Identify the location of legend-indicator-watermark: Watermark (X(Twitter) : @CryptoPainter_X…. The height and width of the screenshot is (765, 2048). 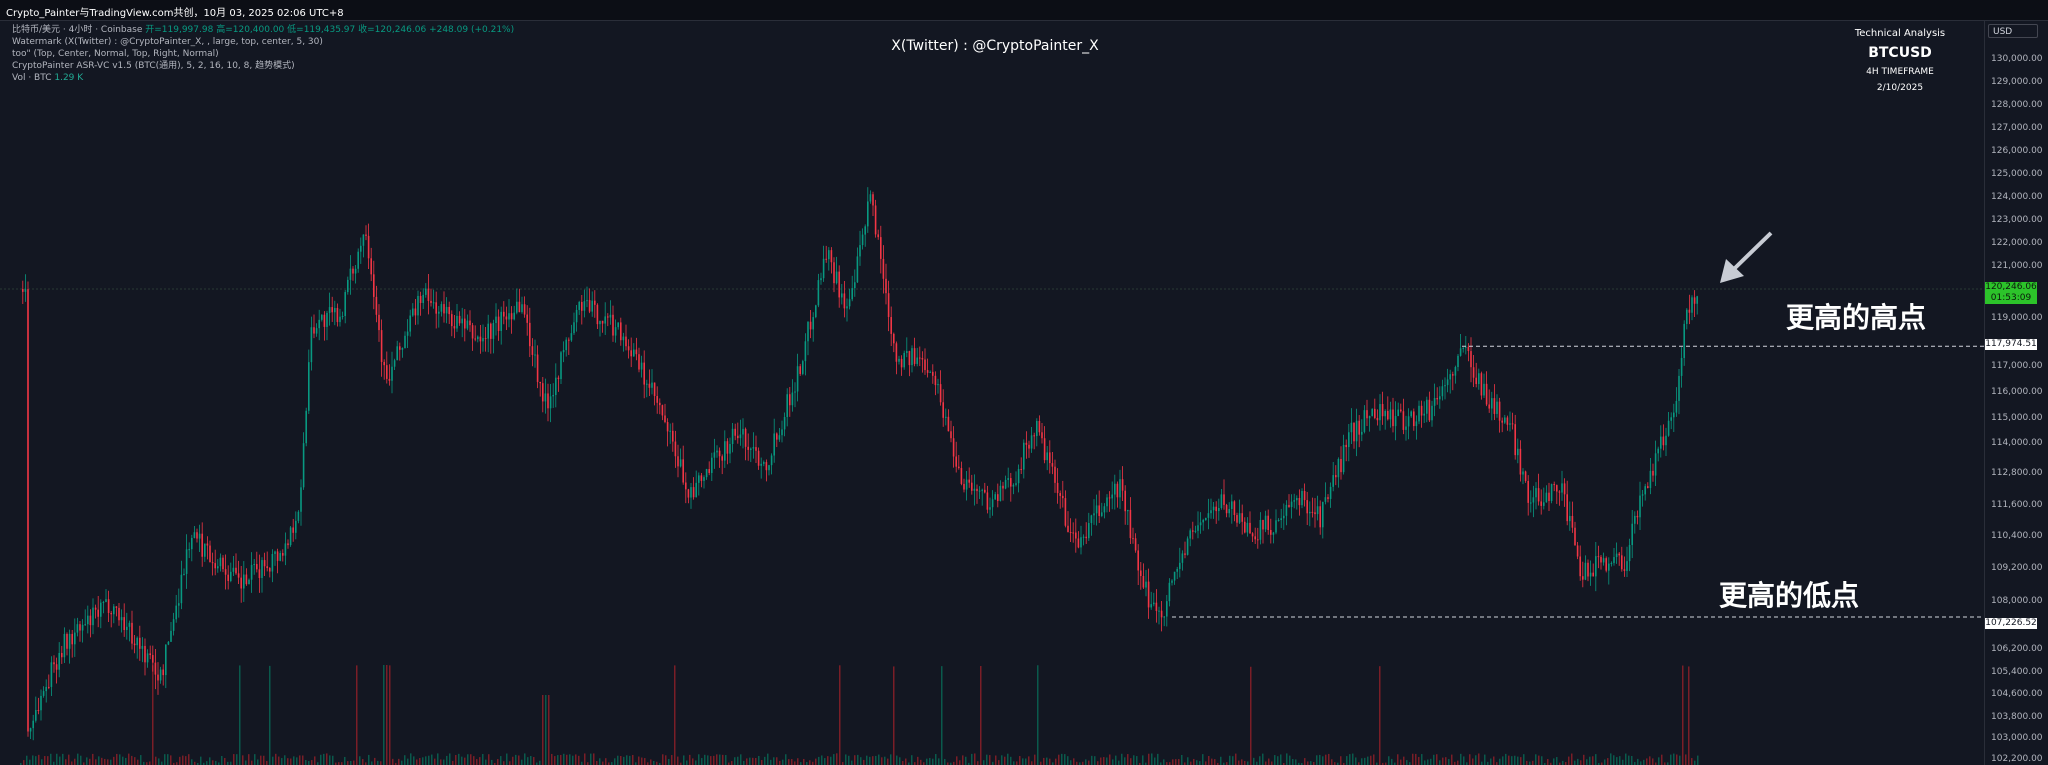
(167, 42).